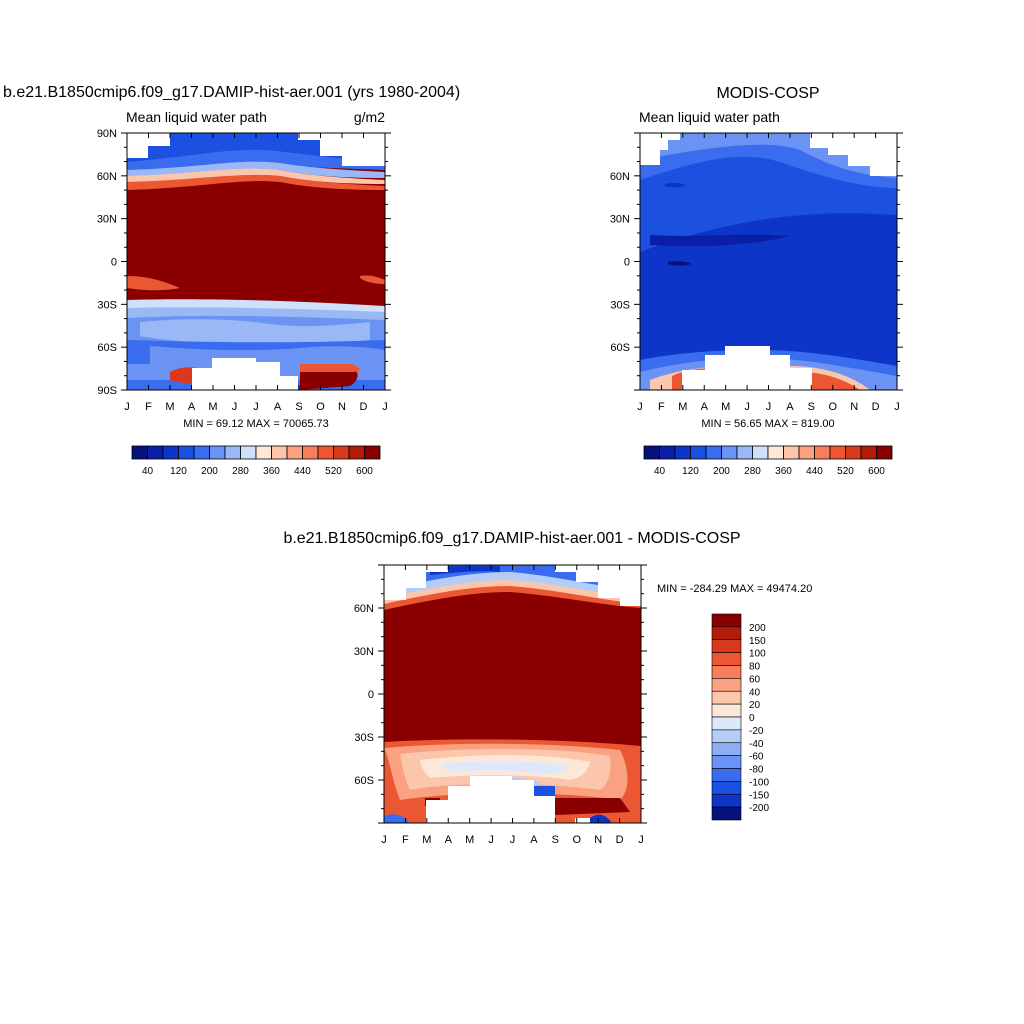  Describe the element at coordinates (178, 471) in the screenshot. I see `colorbar-label: 120` at that location.